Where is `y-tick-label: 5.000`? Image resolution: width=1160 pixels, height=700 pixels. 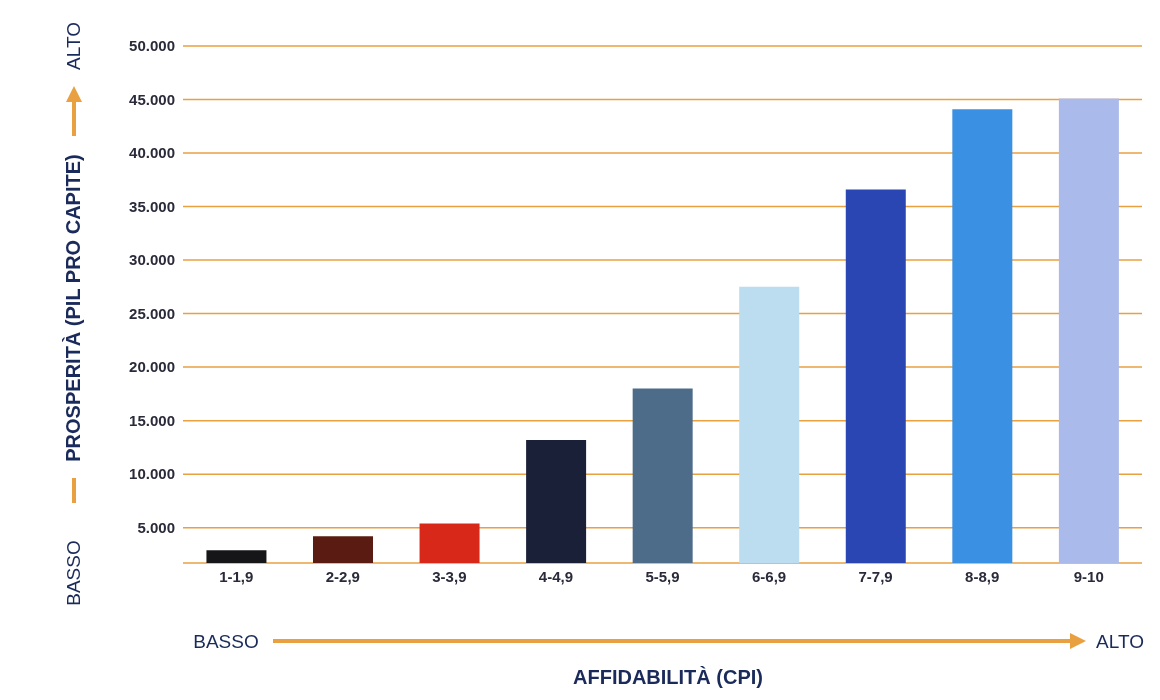 y-tick-label: 5.000 is located at coordinates (156, 527).